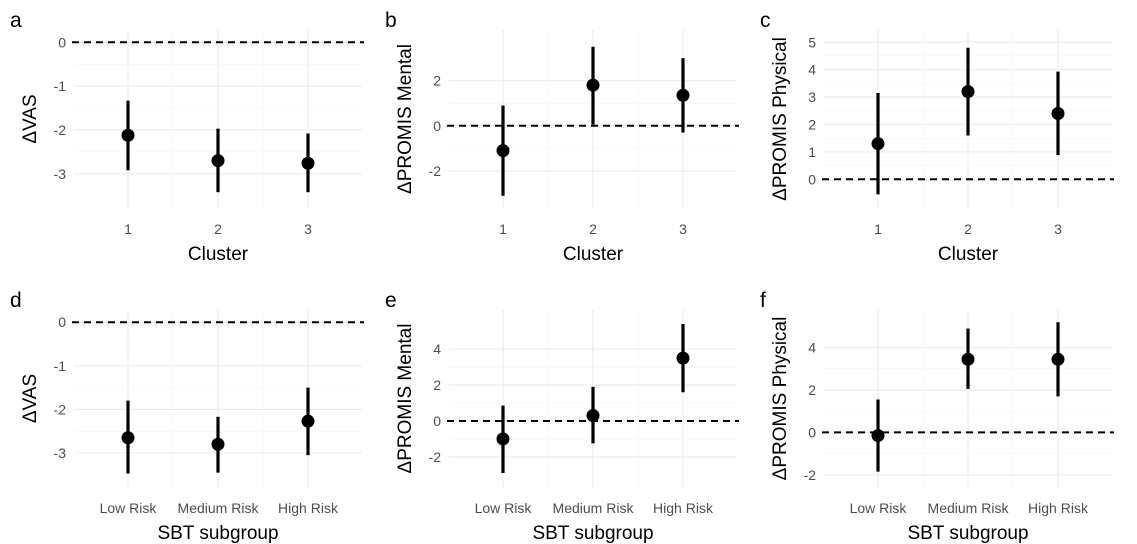  What do you see at coordinates (937, 137) in the screenshot?
I see `panel-c: 0 1 2 3 4 5 1 2 3 Cluster ΔPROMIS Physical c` at bounding box center [937, 137].